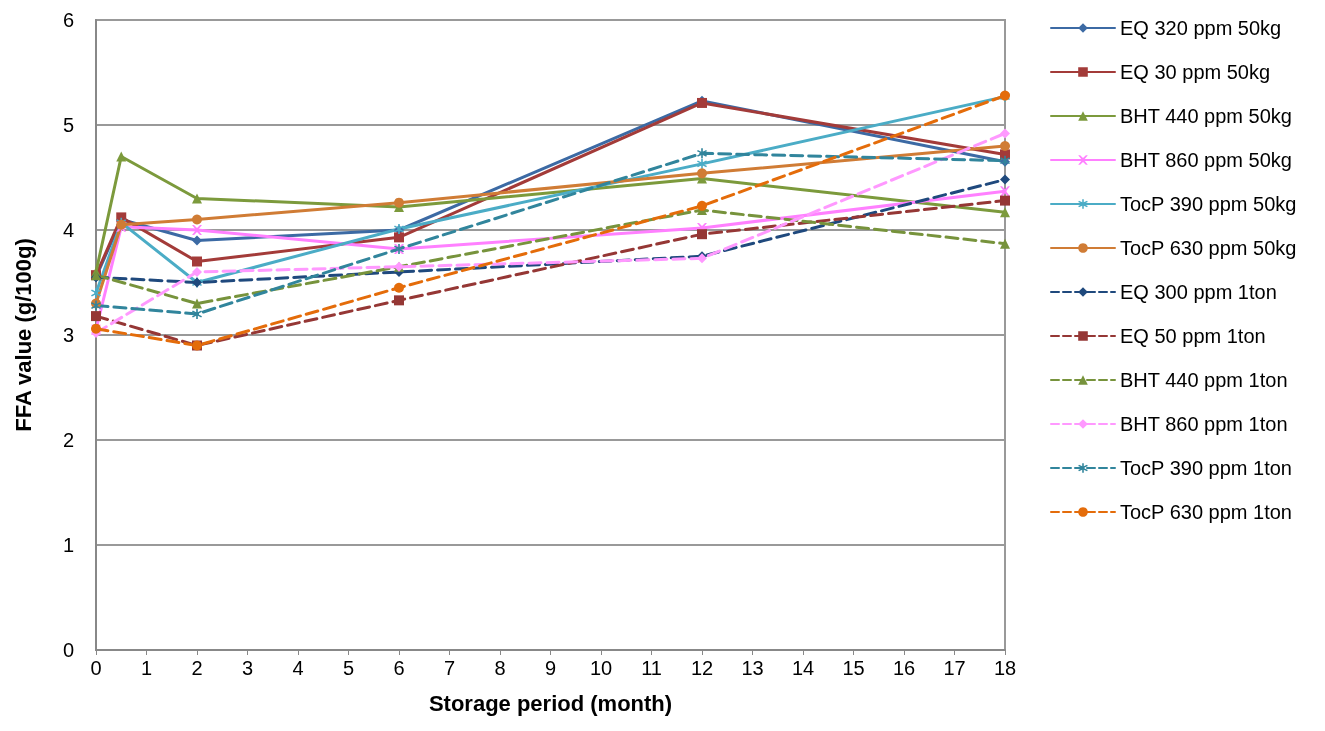  I want to click on y-tick-label: 4, so click(68, 230).